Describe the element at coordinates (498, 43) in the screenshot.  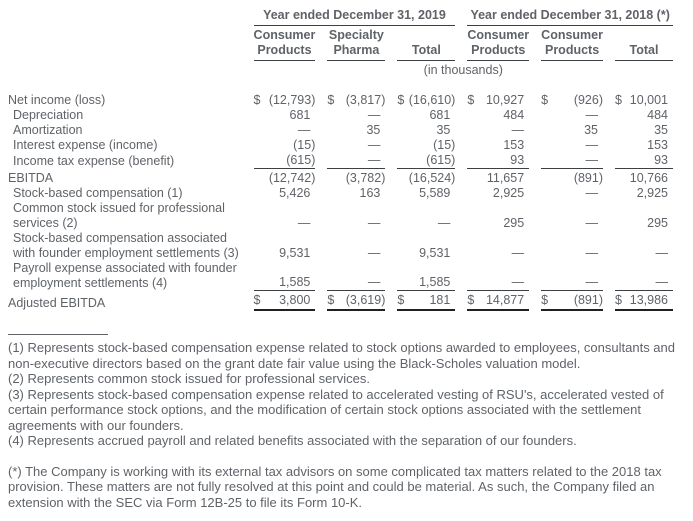
I see `column-header-2018-consumer-products-1: Consumer Products` at that location.